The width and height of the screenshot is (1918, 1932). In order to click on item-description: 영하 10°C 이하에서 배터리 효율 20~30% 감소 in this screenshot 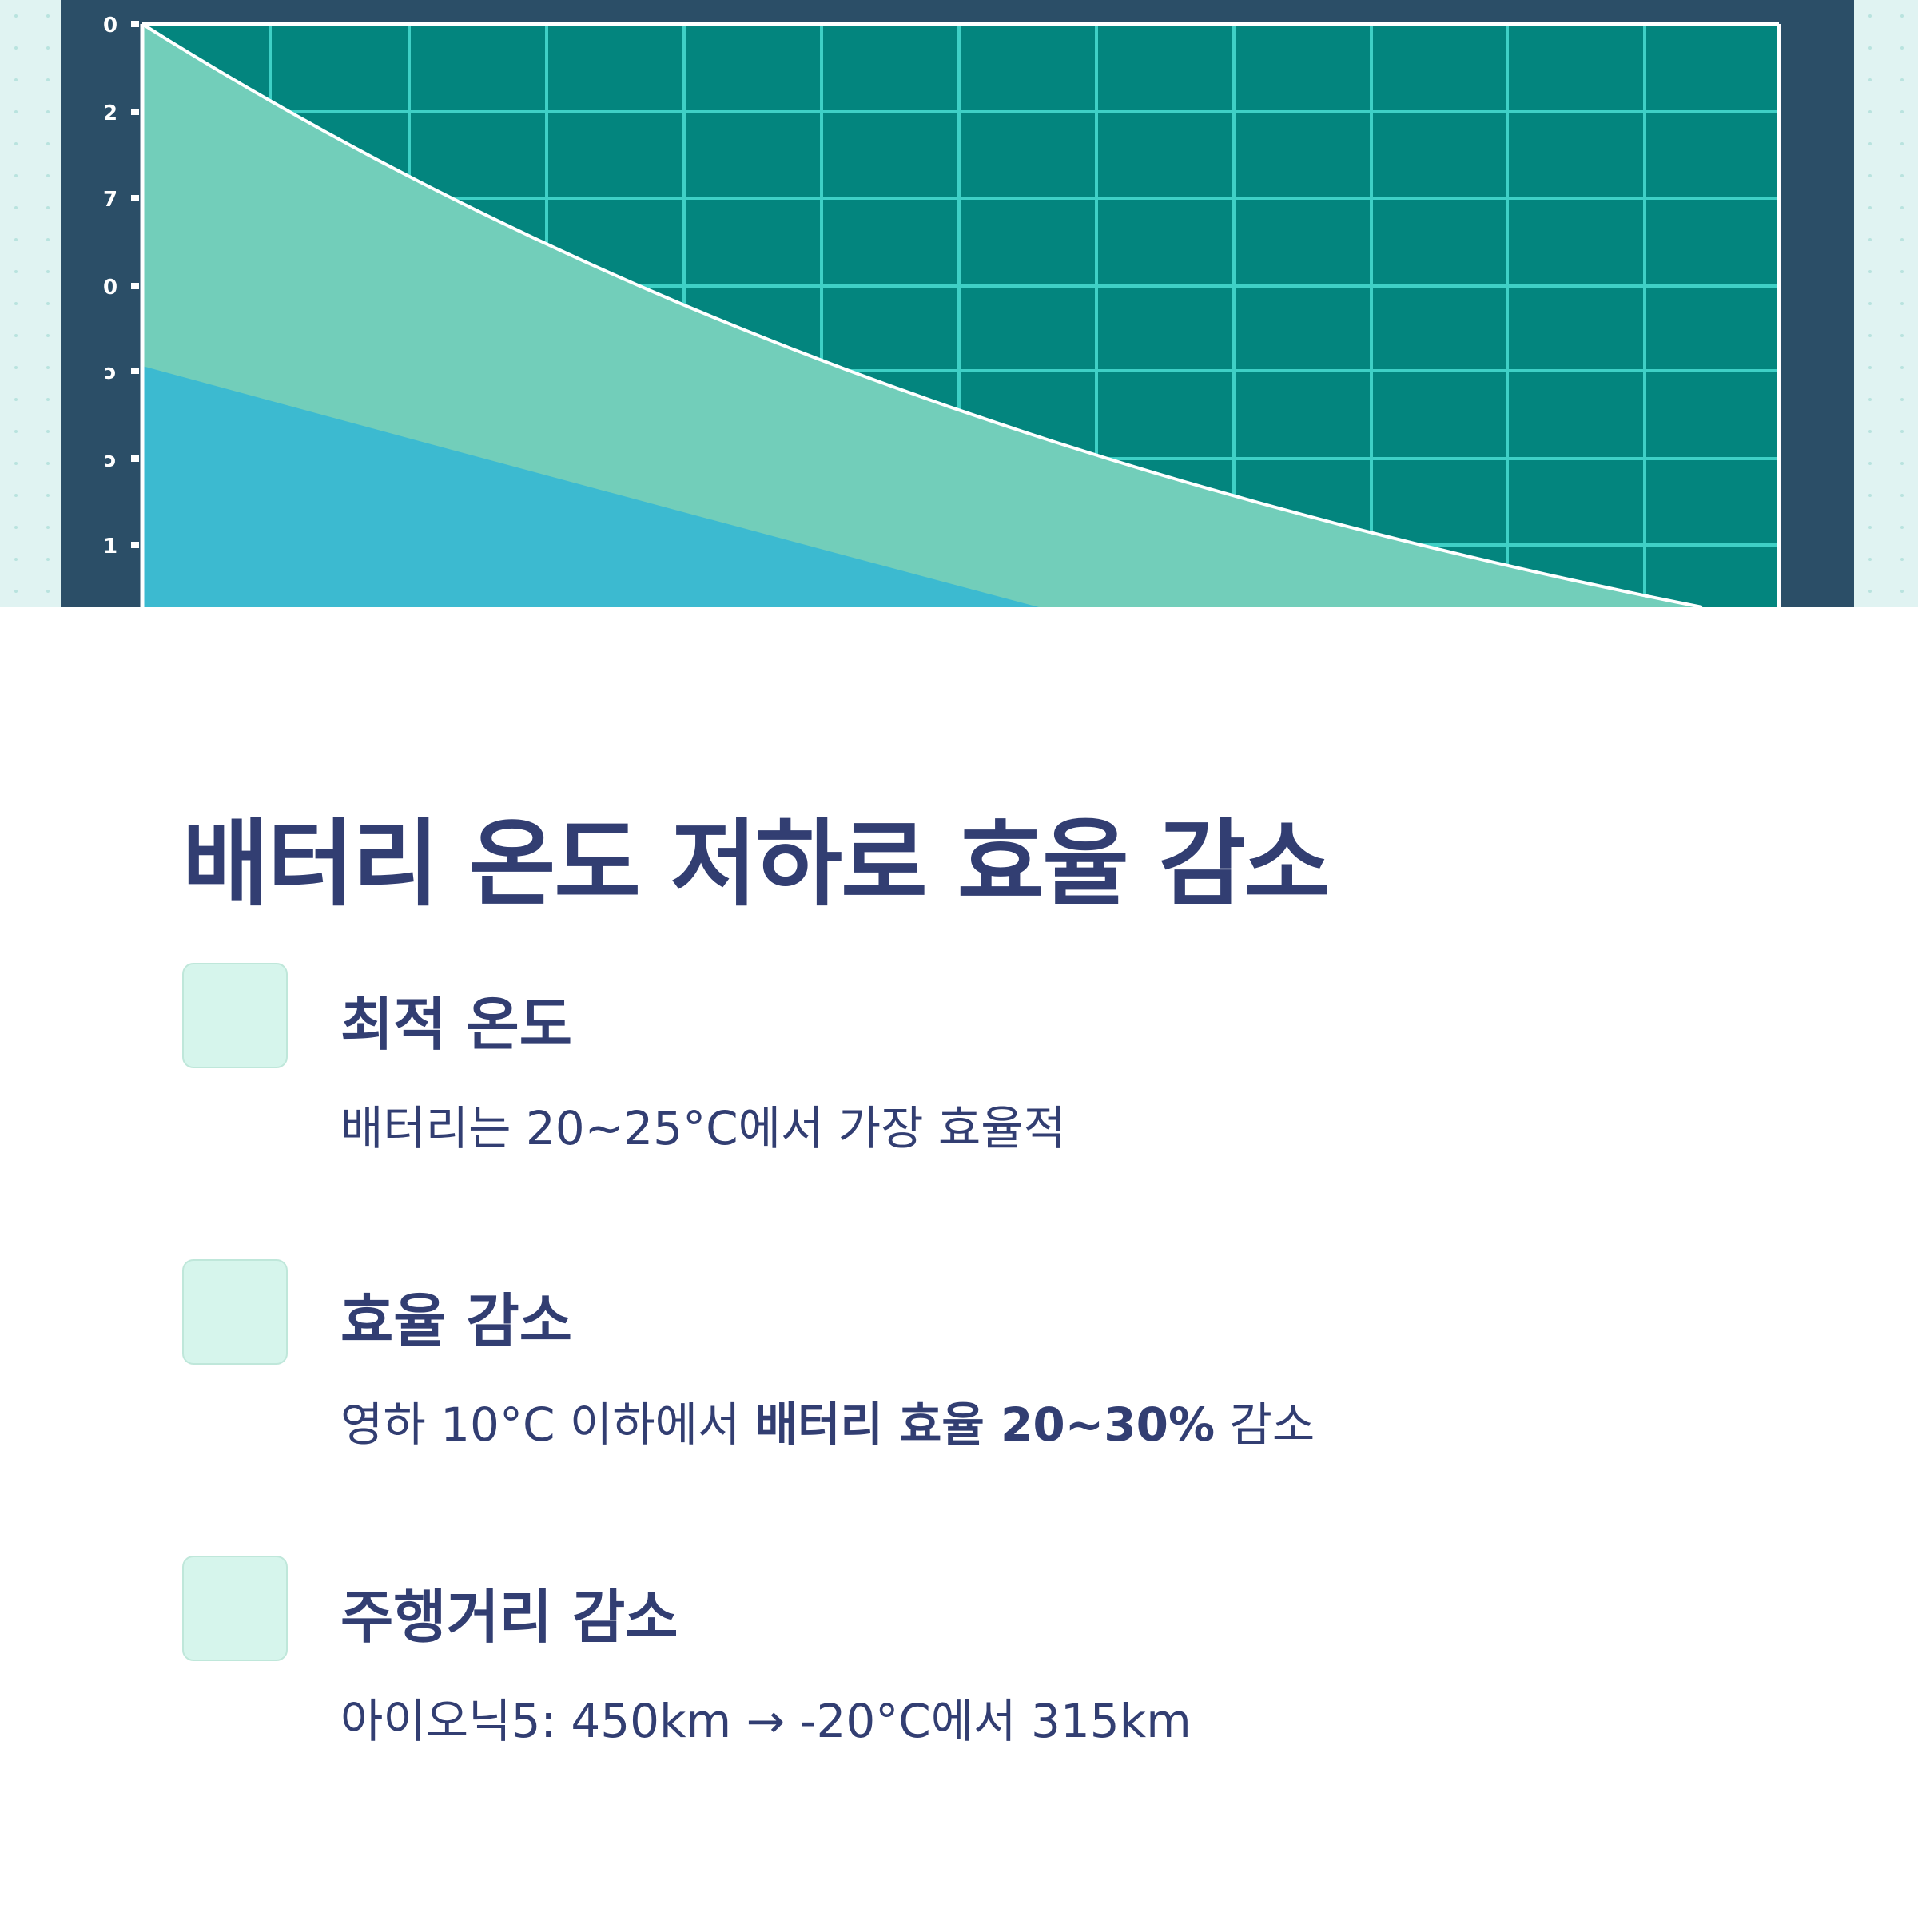, I will do `click(827, 1420)`.